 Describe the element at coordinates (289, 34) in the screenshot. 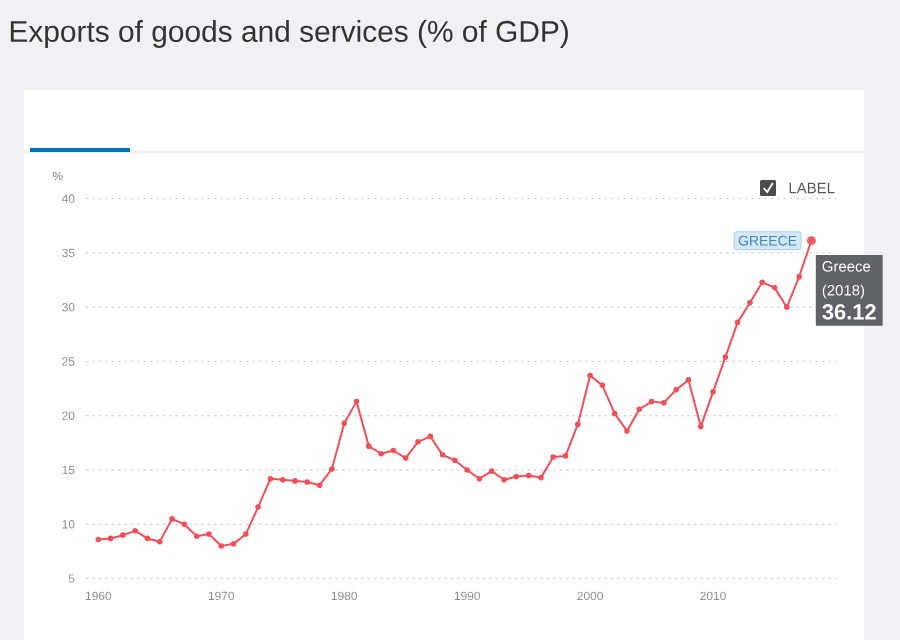

I see `chart-title: Exports of goods and services (% of GDP)` at that location.